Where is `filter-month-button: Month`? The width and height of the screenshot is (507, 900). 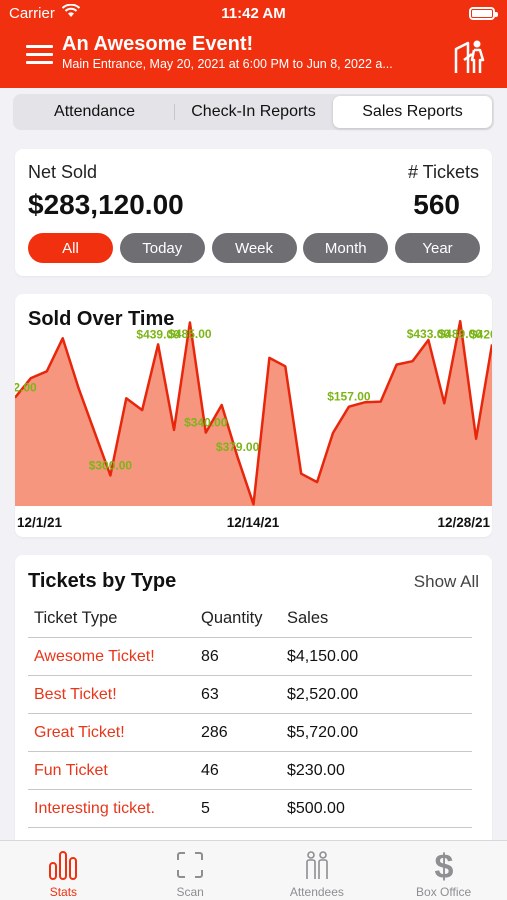
filter-month-button: Month is located at coordinates (346, 248).